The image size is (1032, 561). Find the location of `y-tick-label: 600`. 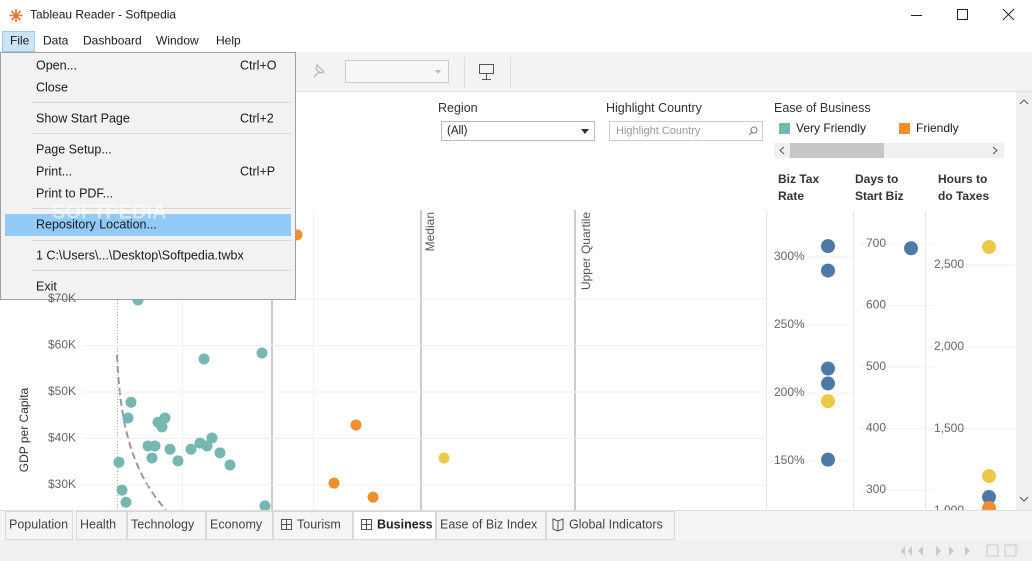

y-tick-label: 600 is located at coordinates (876, 305).